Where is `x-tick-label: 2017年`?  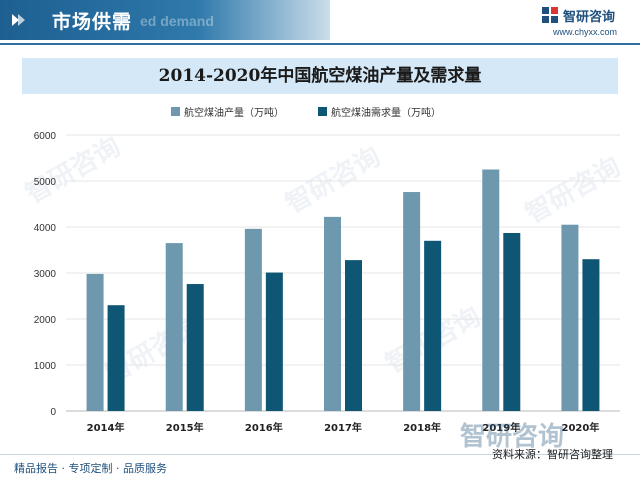
x-tick-label: 2017年 is located at coordinates (343, 427).